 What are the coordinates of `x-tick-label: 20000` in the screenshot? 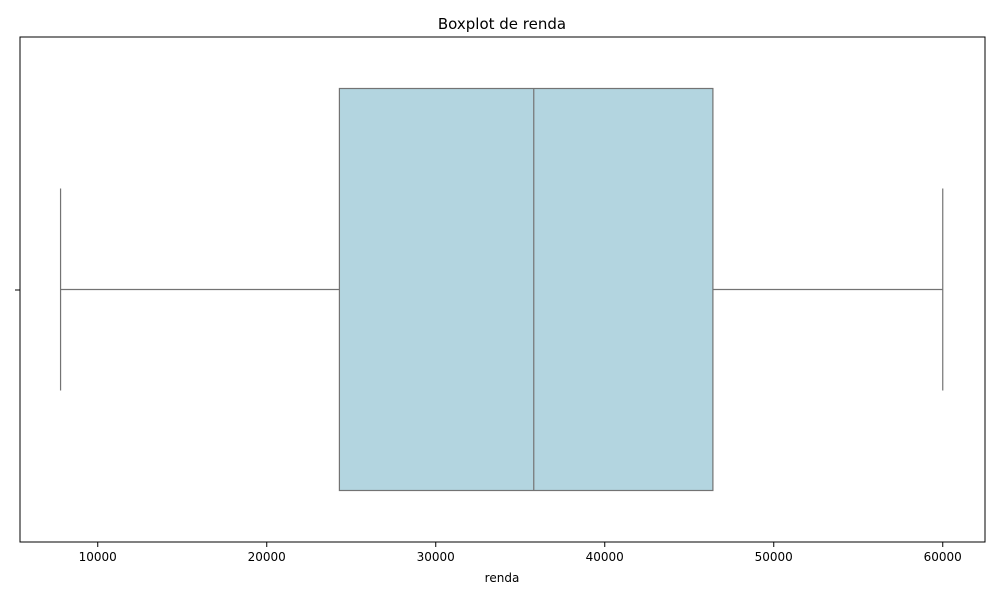 It's located at (267, 557).